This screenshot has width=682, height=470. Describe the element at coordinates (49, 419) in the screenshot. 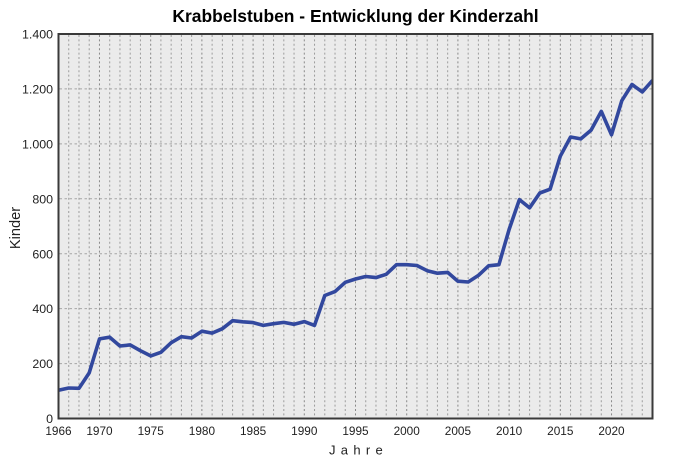

I see `svg-text: 0` at that location.